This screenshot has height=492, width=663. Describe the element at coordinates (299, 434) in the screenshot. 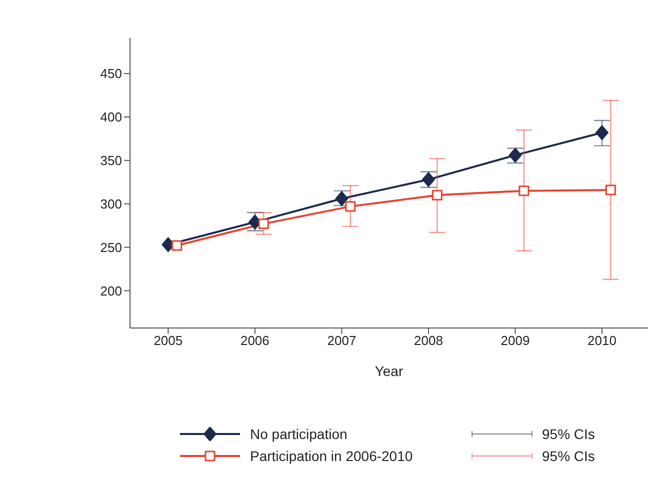

I see `legend-label: No participation` at that location.